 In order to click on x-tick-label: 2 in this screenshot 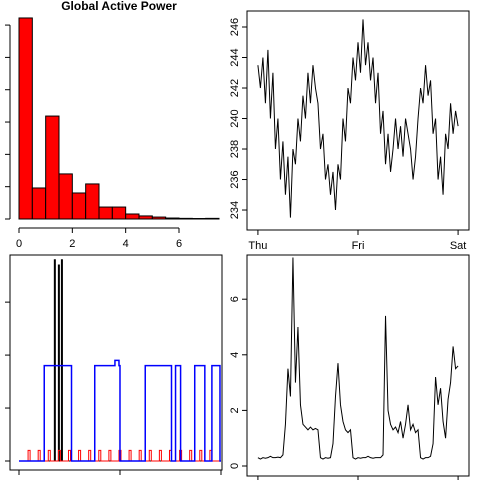, I will do `click(72, 244)`.